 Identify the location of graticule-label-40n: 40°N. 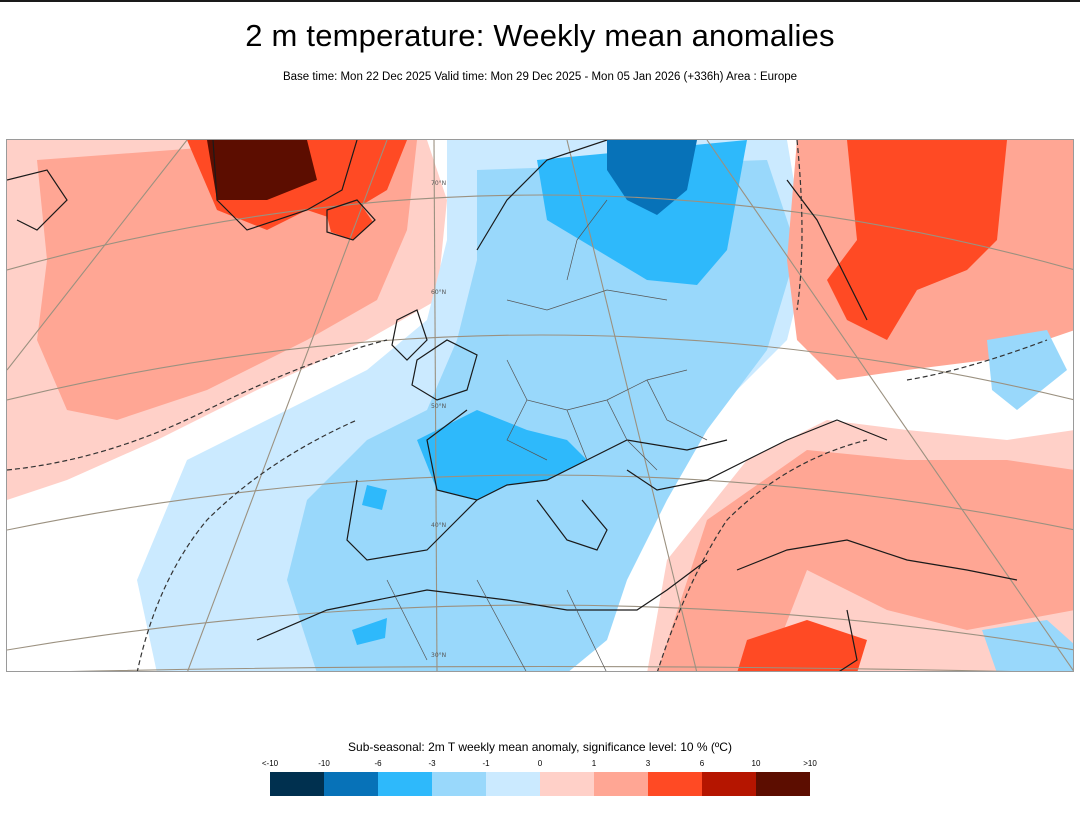
(438, 525).